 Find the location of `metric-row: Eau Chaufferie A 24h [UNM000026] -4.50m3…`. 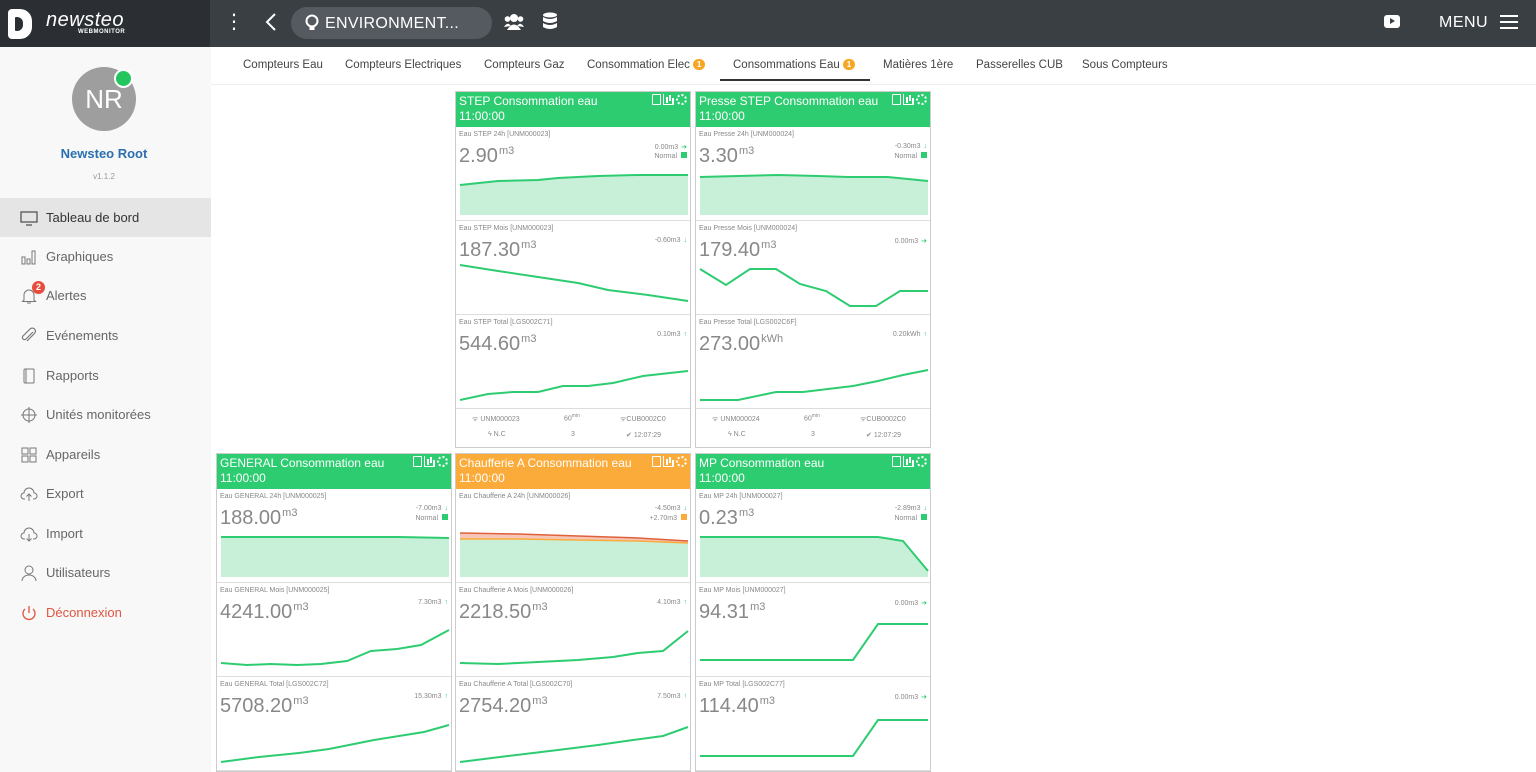

metric-row: Eau Chaufferie A 24h [UNM000026] -4.50m3… is located at coordinates (573, 536).